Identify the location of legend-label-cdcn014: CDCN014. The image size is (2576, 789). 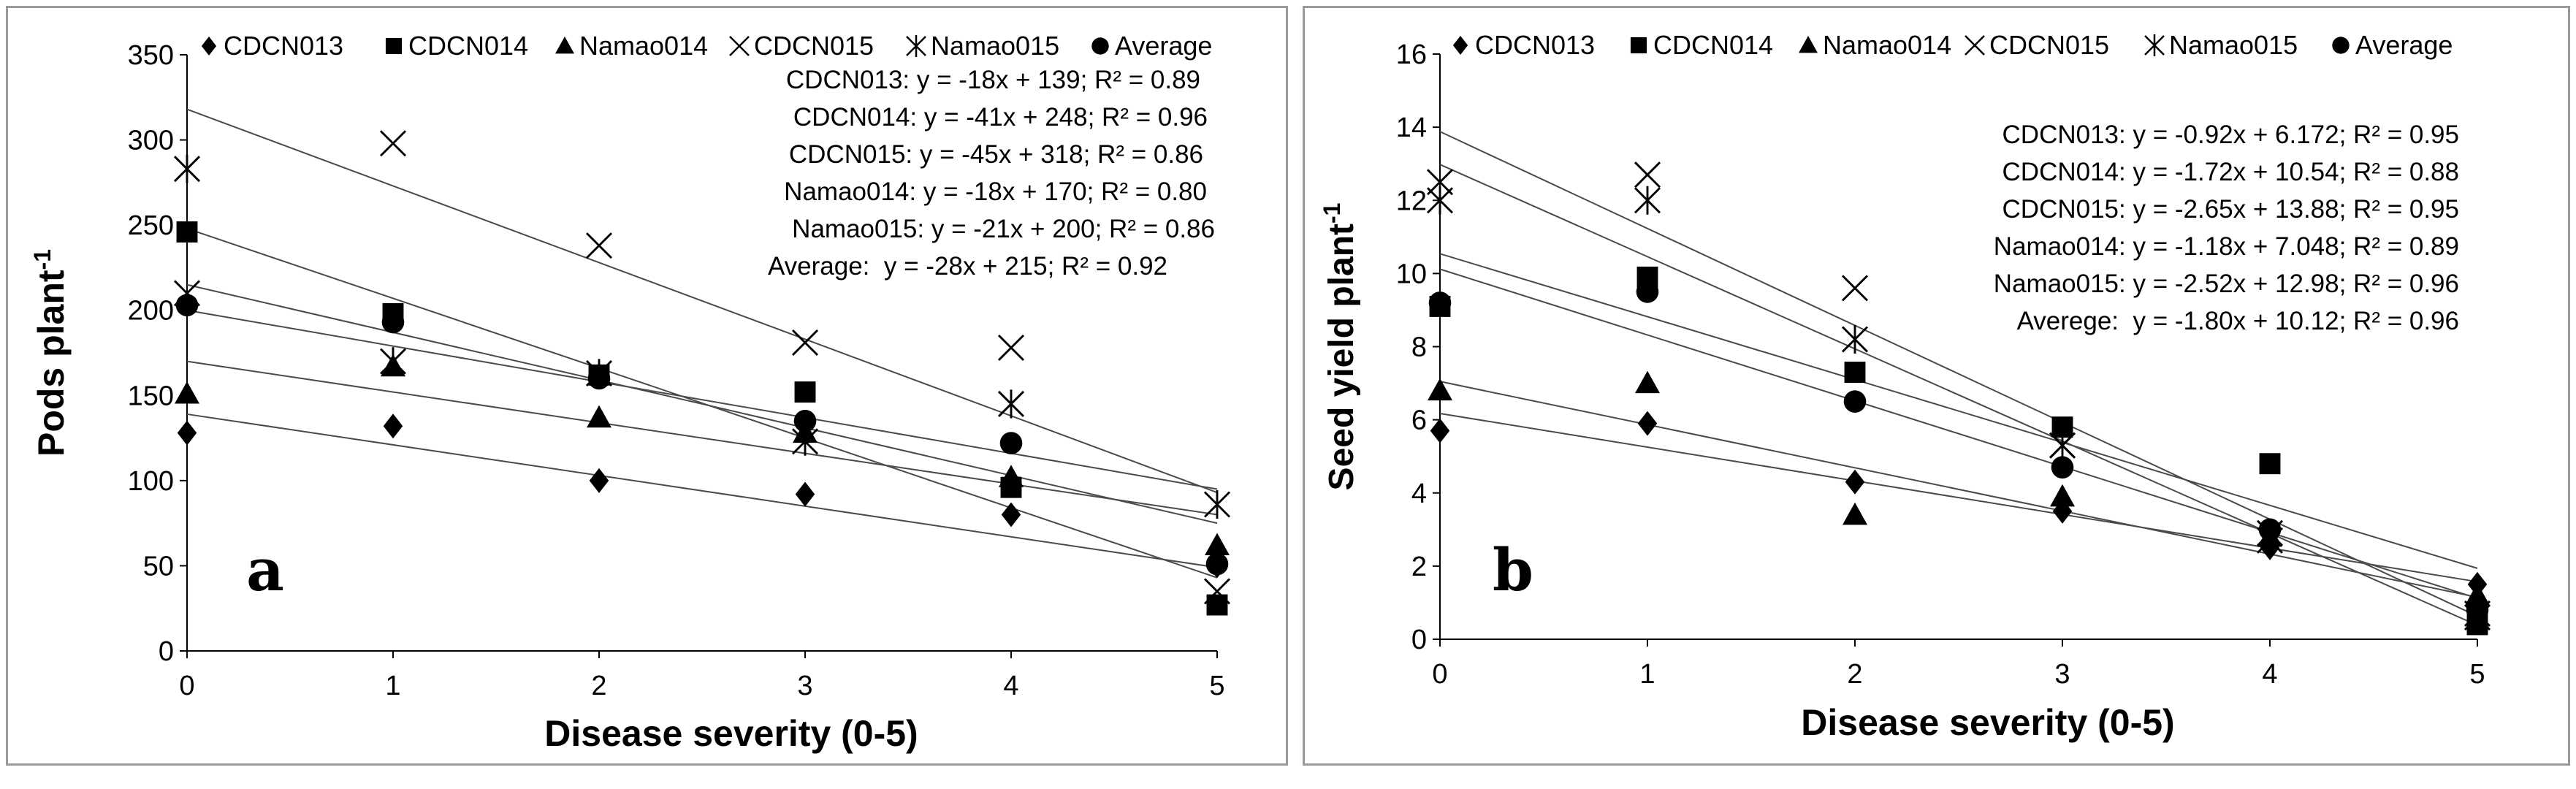
(468, 46).